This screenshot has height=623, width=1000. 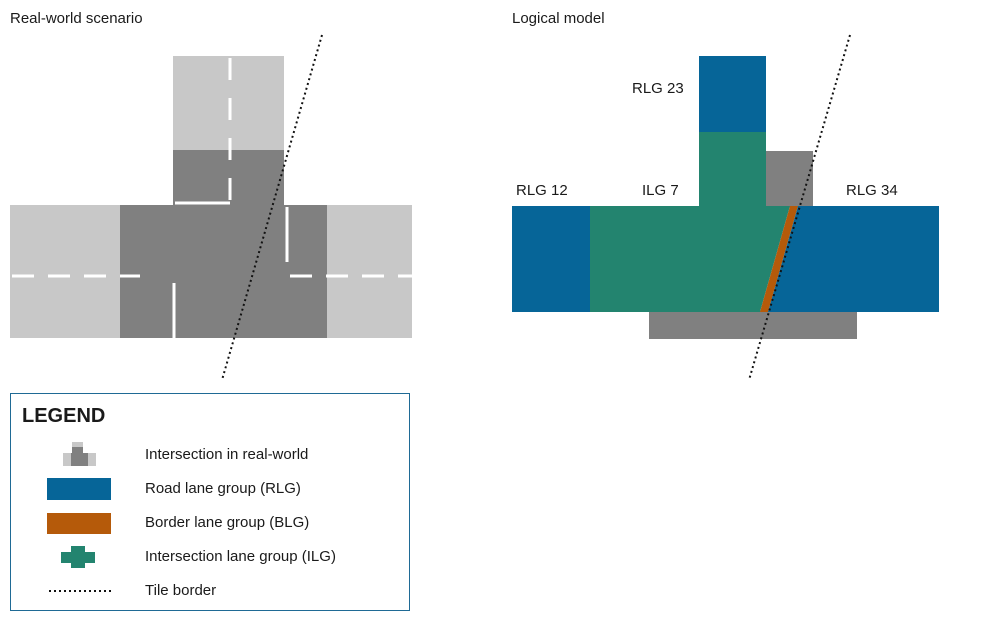 What do you see at coordinates (64, 416) in the screenshot?
I see `legend-title: LEGEND` at bounding box center [64, 416].